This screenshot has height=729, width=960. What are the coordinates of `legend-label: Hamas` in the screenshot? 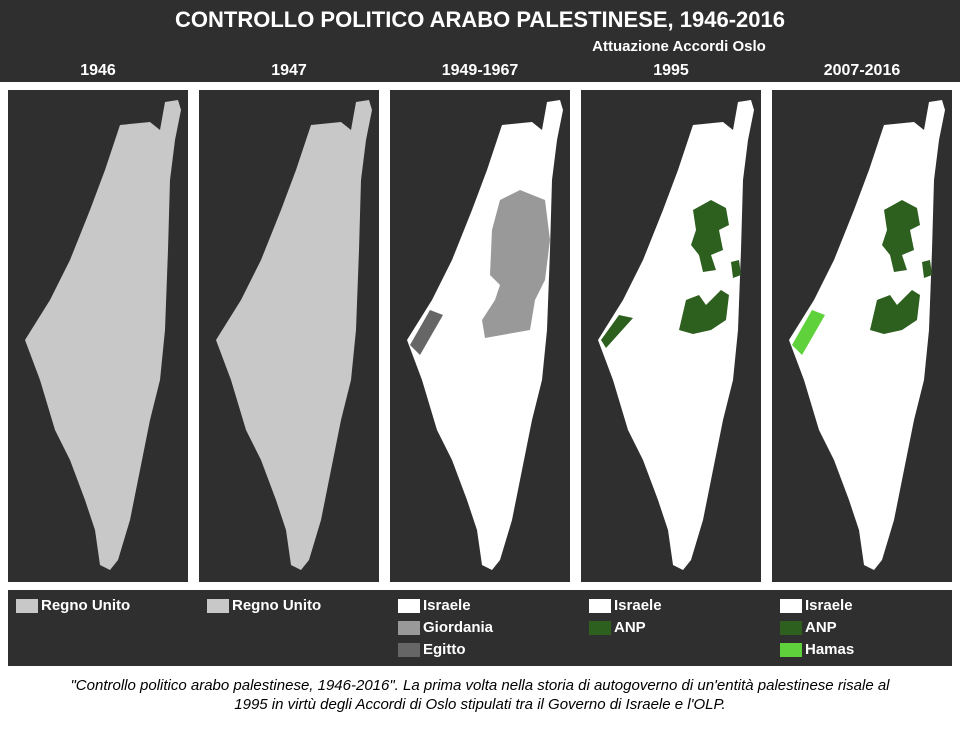 It's located at (829, 649).